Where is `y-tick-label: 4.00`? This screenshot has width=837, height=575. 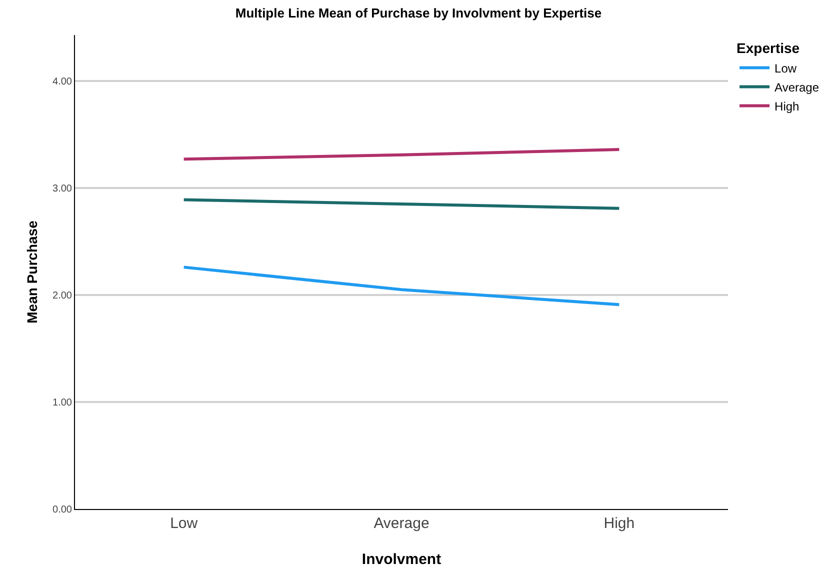 y-tick-label: 4.00 is located at coordinates (62, 82).